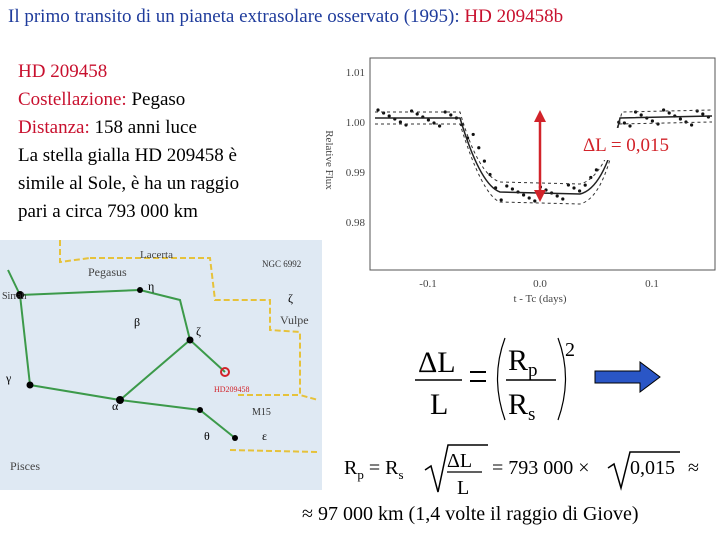 The image size is (720, 540). Describe the element at coordinates (225, 372) in the screenshot. I see `target-star` at that location.